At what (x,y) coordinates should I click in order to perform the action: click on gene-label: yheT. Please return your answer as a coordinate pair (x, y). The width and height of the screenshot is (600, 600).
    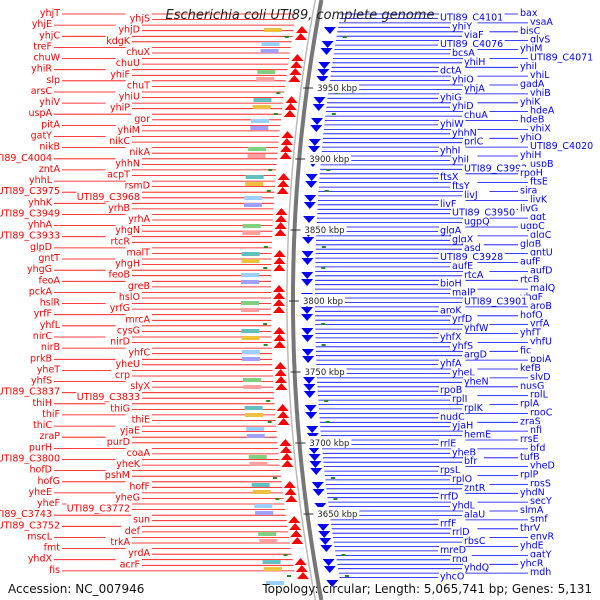
    Looking at the image, I should click on (48, 369).